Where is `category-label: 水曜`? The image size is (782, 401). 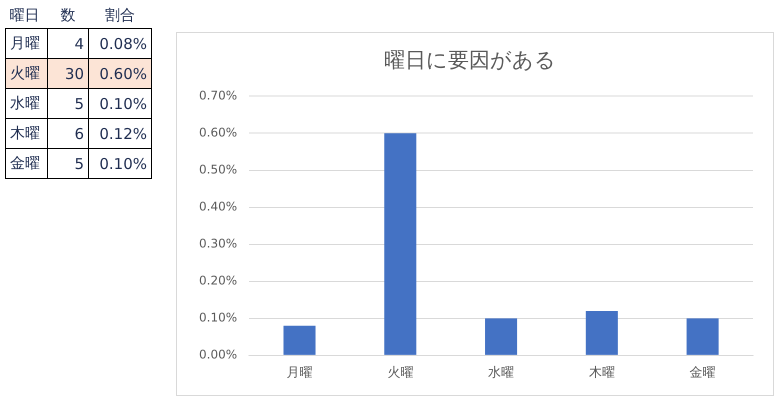 category-label: 水曜 is located at coordinates (27, 103).